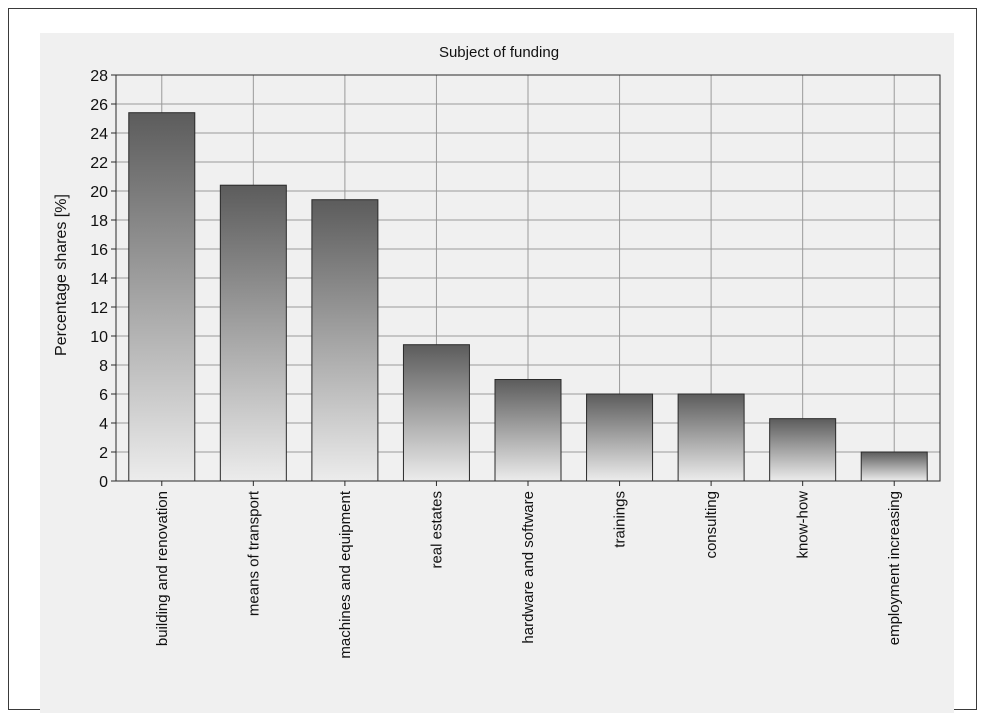  I want to click on y-tick-label: 10, so click(99, 337).